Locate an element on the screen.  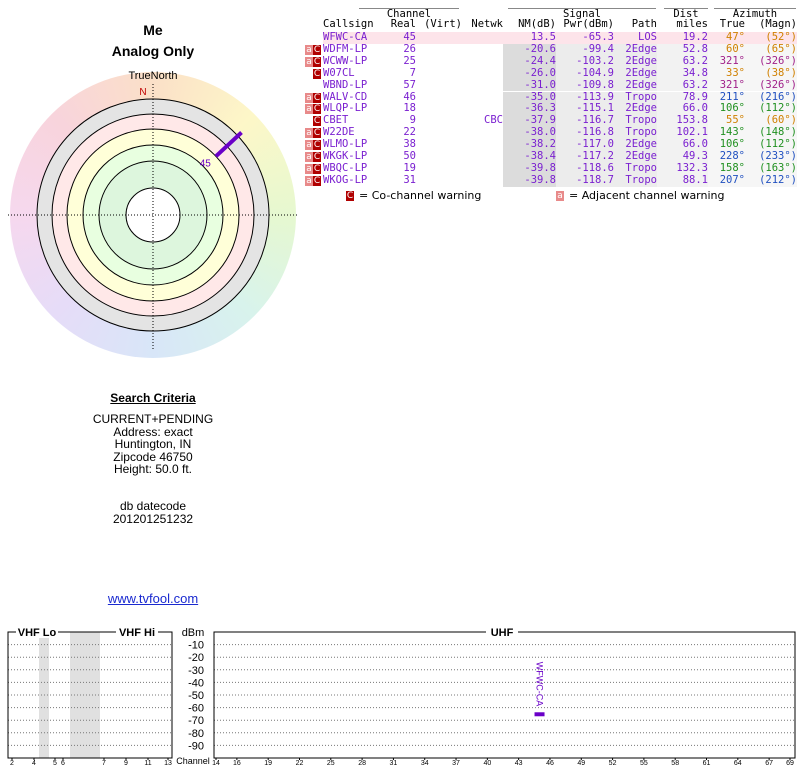
x-tick-label: 14 is located at coordinates (216, 763).